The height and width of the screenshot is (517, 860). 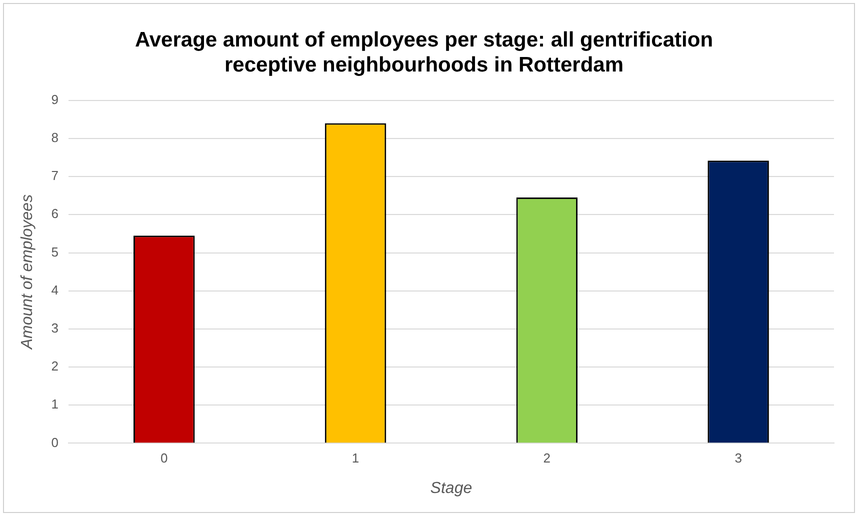 I want to click on x-axis-title: Stage, so click(x=451, y=488).